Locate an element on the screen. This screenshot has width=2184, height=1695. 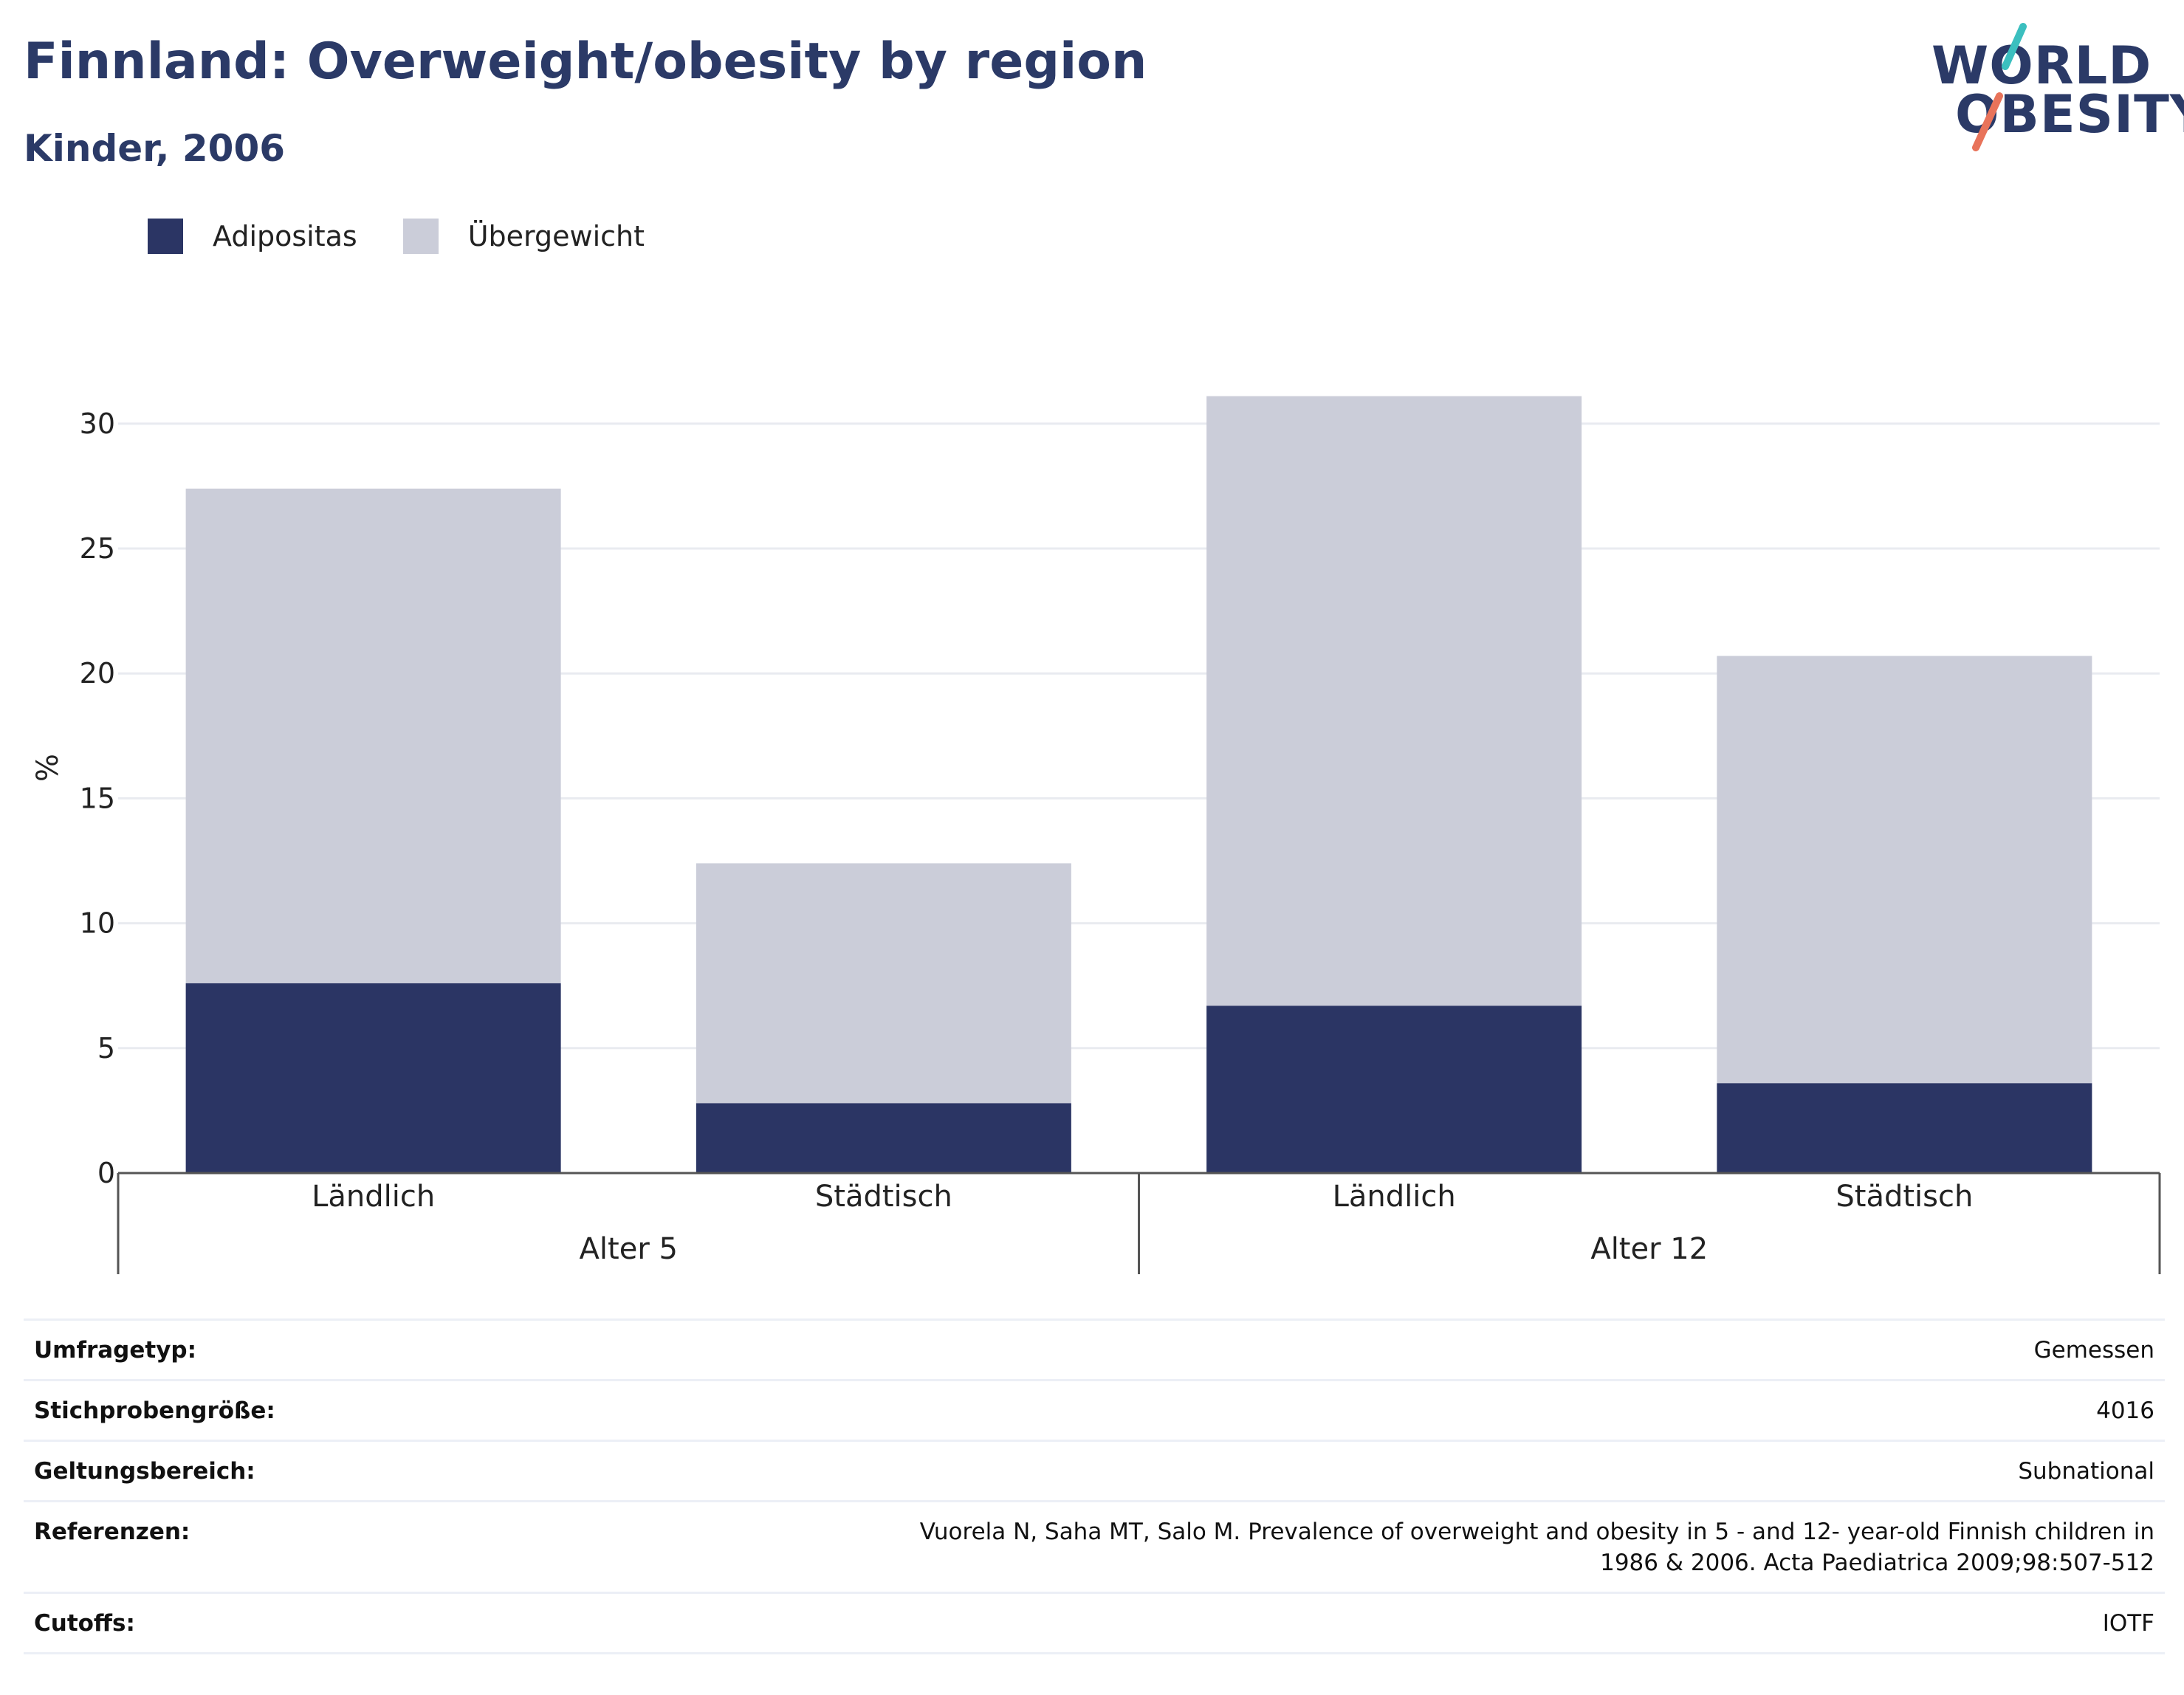
info-value-cutoffs: IOTF is located at coordinates (1225, 1623).